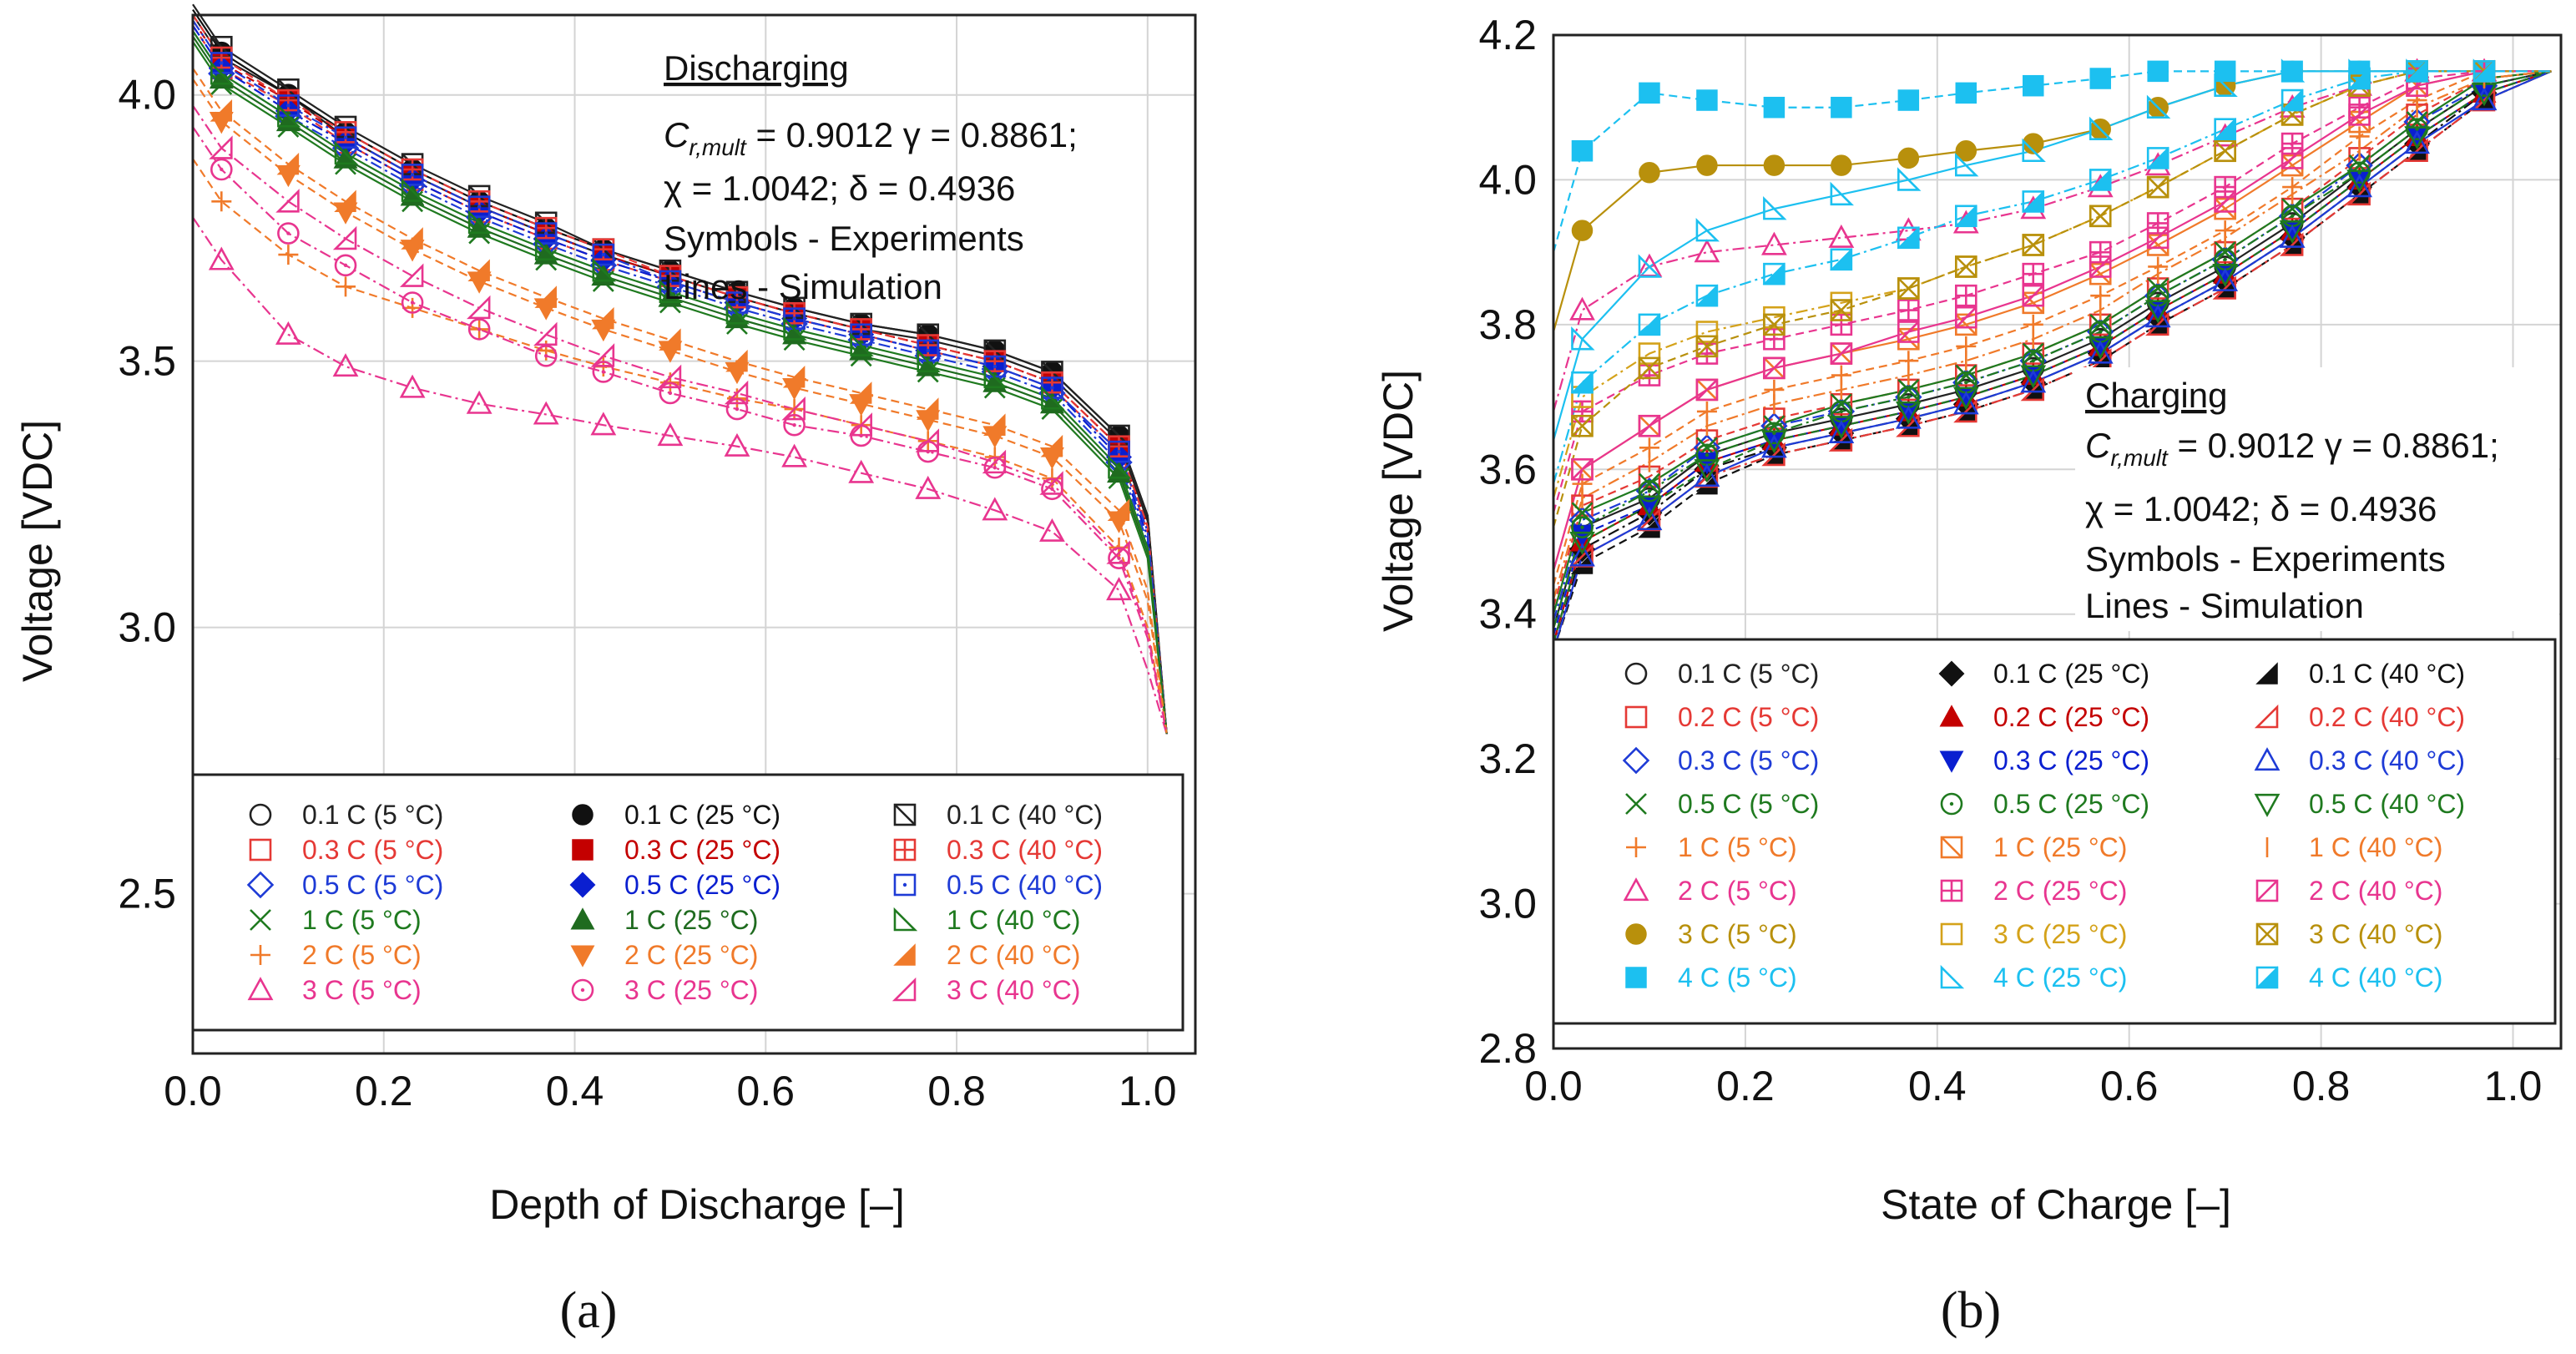 Image resolution: width=2576 pixels, height=1354 pixels. Describe the element at coordinates (664, 955) in the screenshot. I see `a-legend-item: 2 C (25 °C)` at that location.